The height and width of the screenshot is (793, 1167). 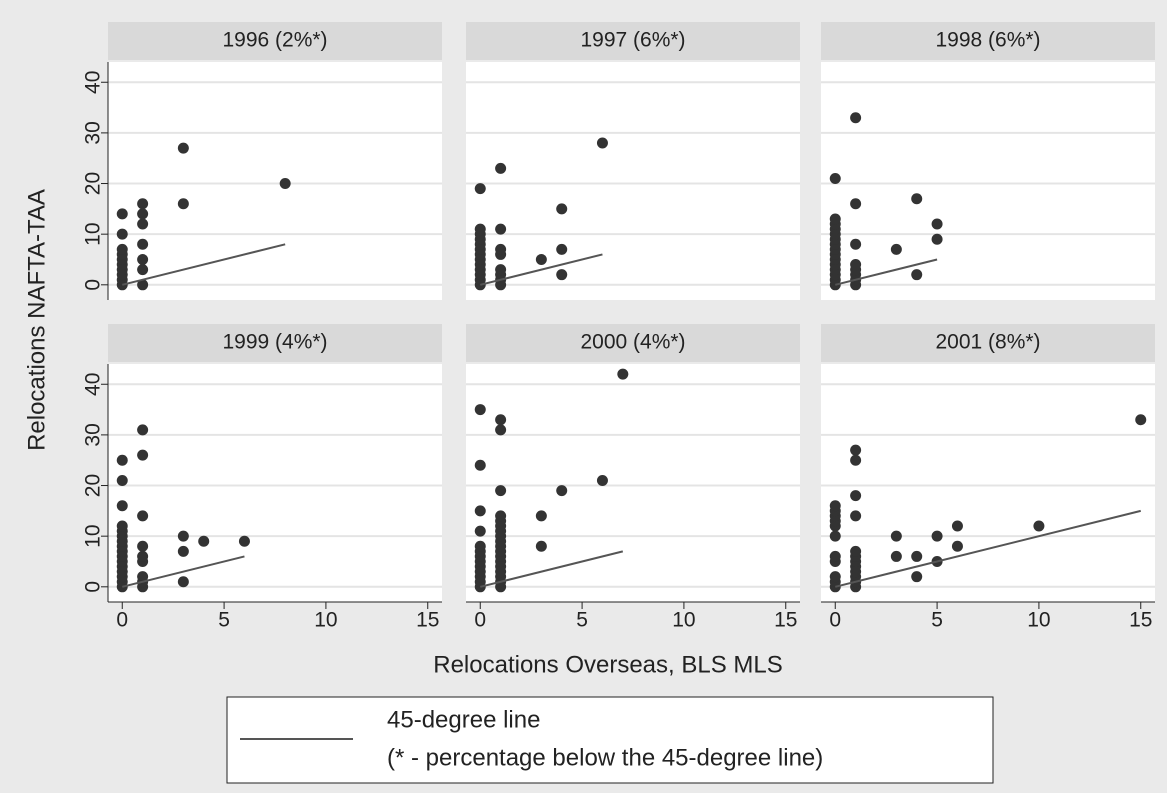 I want to click on facet-title: 2000 (4%*), so click(x=632, y=342).